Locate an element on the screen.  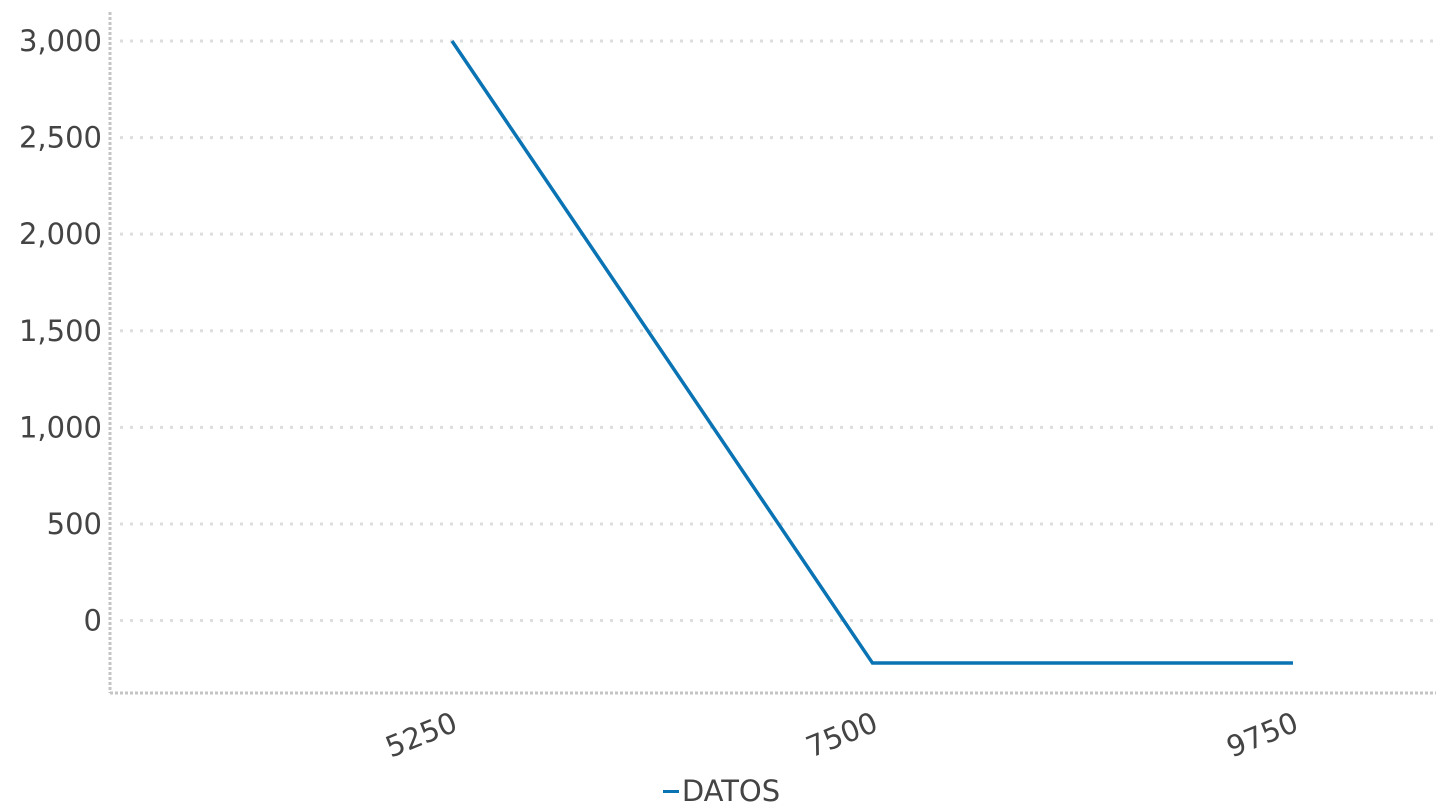
legend-item-datos: DATOS is located at coordinates (721, 791).